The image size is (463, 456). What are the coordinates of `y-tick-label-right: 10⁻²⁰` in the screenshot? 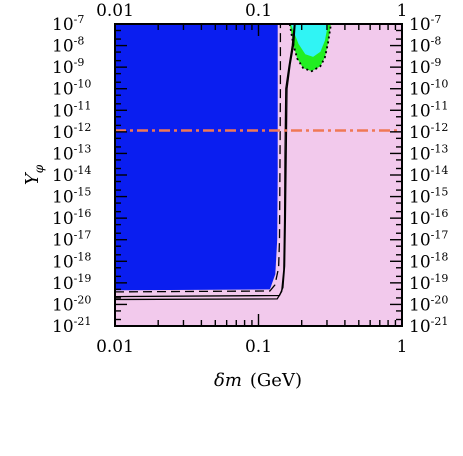 It's located at (428, 304).